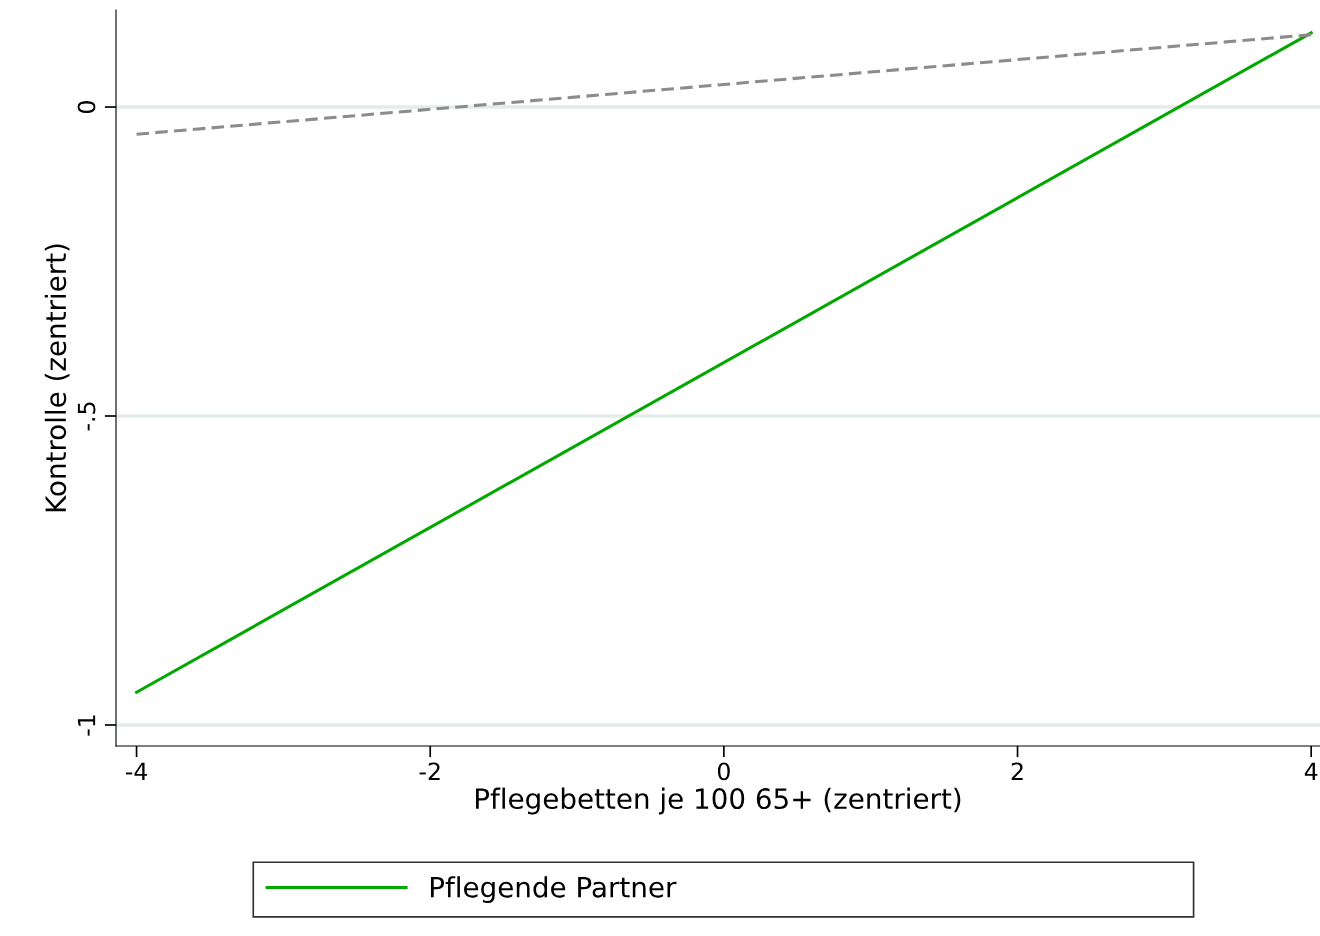  What do you see at coordinates (136, 771) in the screenshot?
I see `x-tick-label: -4` at bounding box center [136, 771].